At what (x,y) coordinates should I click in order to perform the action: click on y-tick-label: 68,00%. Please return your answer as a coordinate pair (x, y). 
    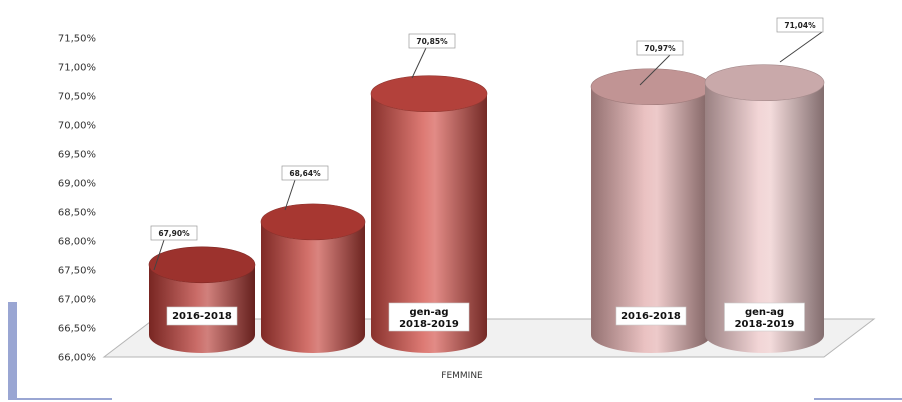
    Looking at the image, I should click on (77, 242).